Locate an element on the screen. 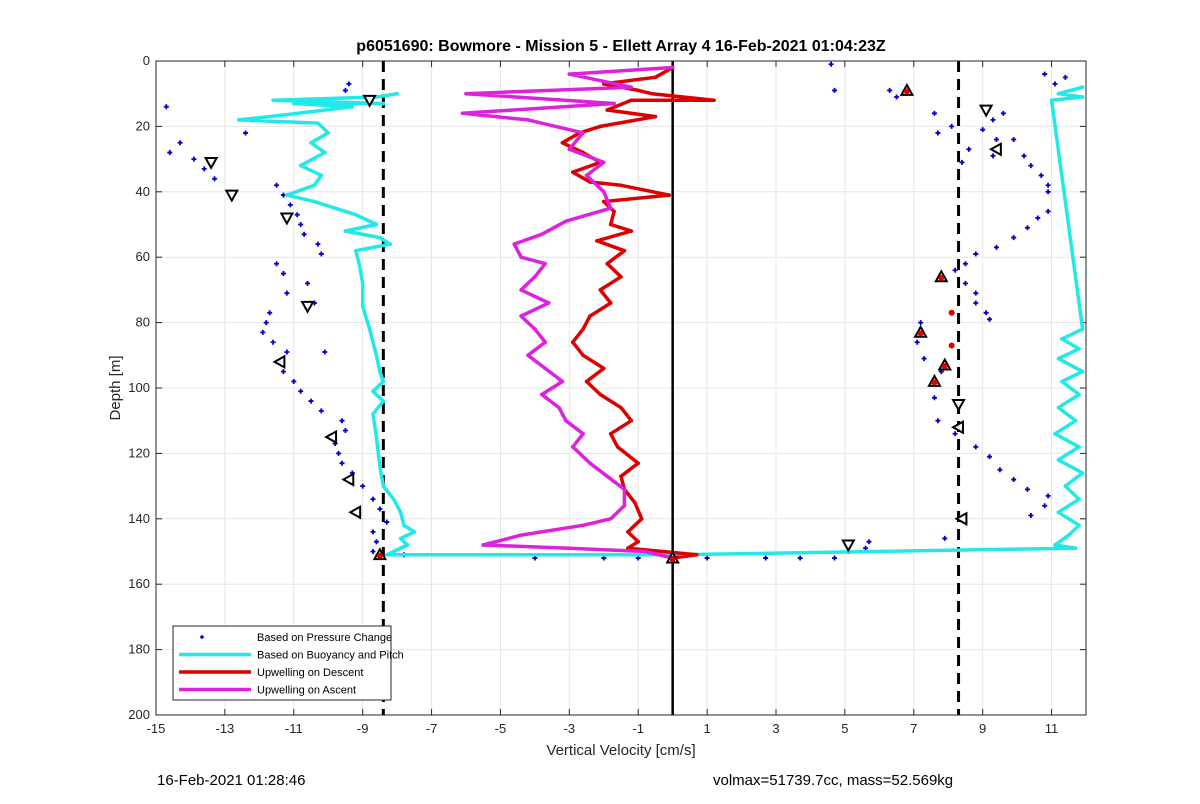  y-axis-label: Depth [m] is located at coordinates (115, 387).